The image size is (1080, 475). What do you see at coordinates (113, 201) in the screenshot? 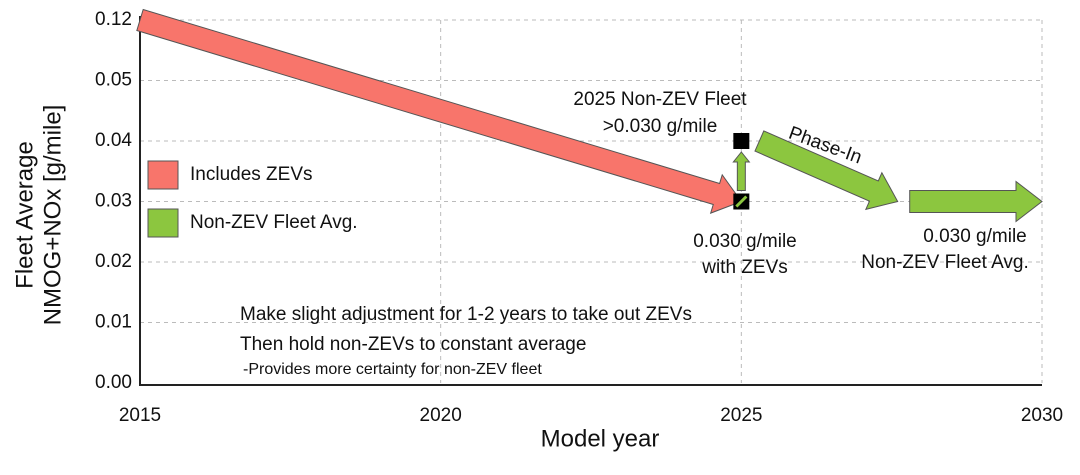
I see `y-tick-label: 0.03` at bounding box center [113, 201].